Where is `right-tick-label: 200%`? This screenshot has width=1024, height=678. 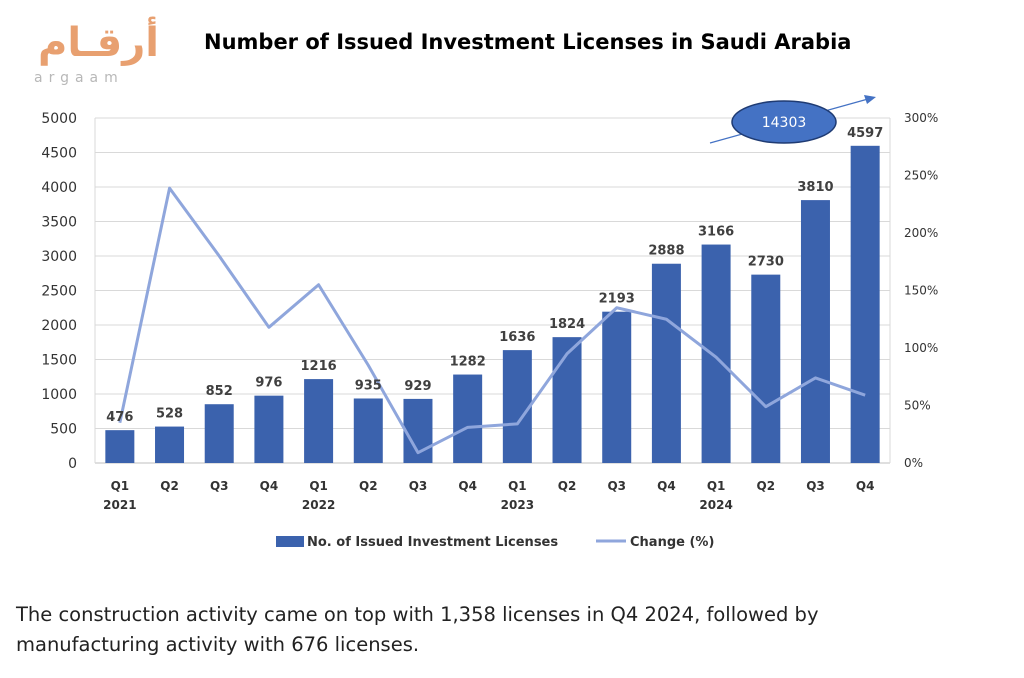
right-tick-label: 200% is located at coordinates (921, 233).